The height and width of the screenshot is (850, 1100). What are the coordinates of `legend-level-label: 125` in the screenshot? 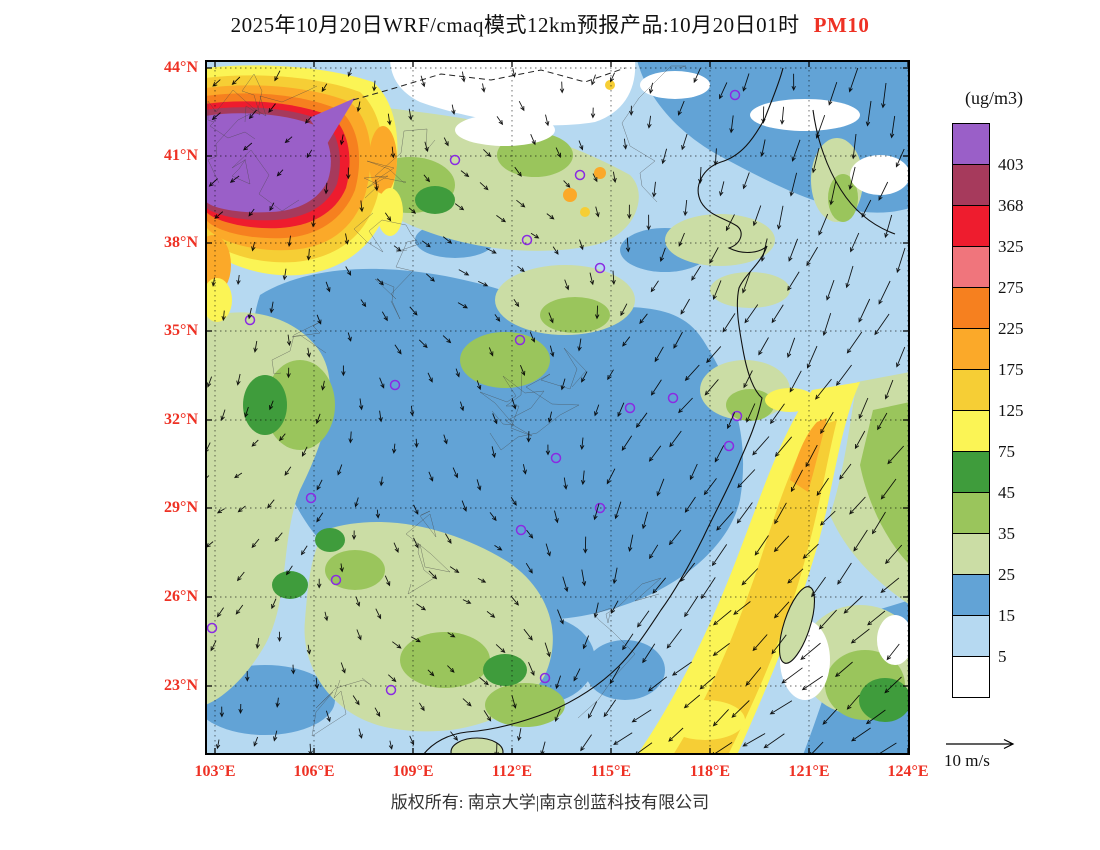 It's located at (1011, 410).